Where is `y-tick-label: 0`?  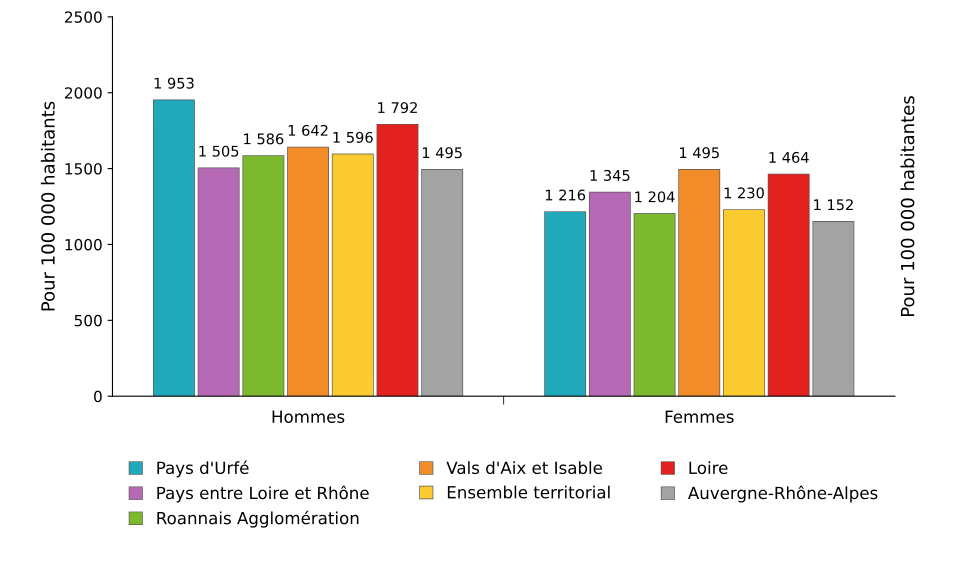 y-tick-label: 0 is located at coordinates (98, 396).